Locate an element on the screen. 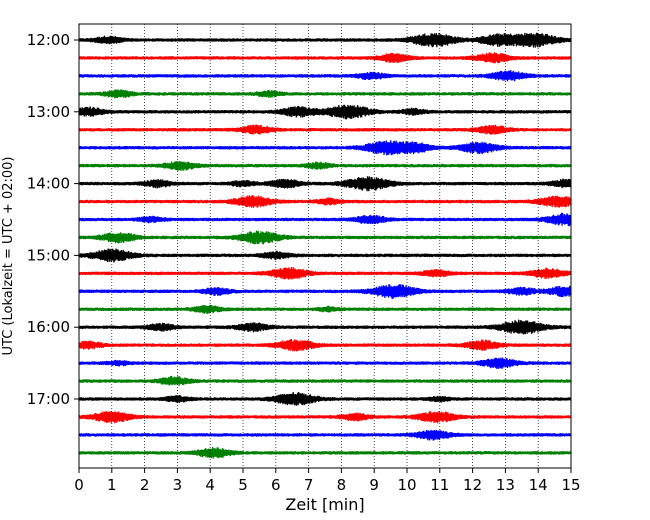 The image size is (650, 520). y-tick-label: 17:00 is located at coordinates (48, 399).